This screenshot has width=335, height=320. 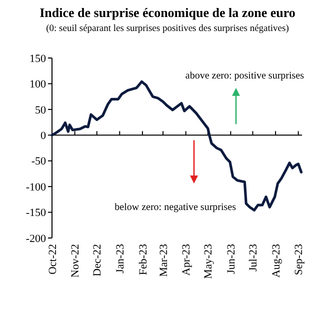 I want to click on x-tick-label: Jan-23, so click(x=120, y=259).